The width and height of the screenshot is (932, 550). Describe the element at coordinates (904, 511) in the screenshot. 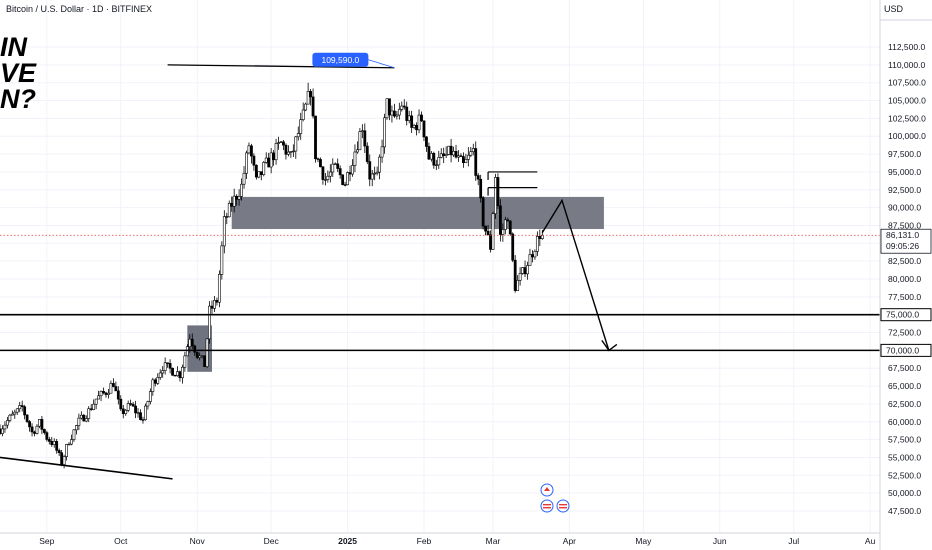

I see `y-tick-label: 47,500.0` at that location.